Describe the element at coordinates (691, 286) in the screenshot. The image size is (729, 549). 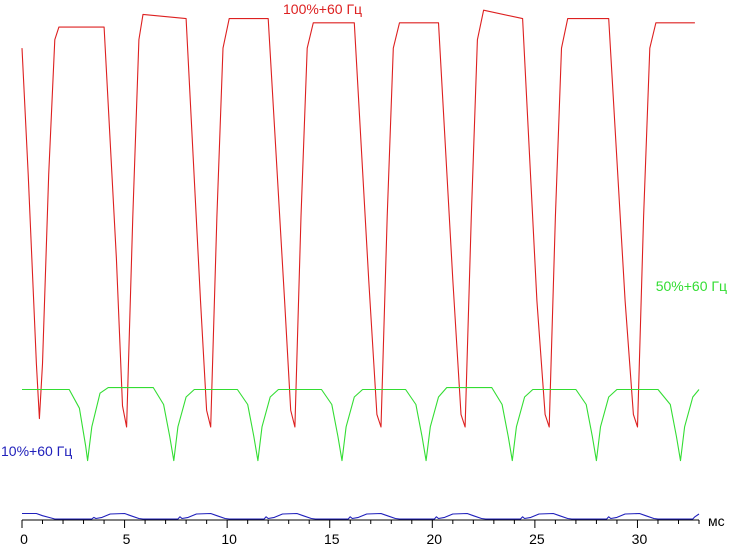
I see `series-label-2: 50%+60 Гц` at that location.